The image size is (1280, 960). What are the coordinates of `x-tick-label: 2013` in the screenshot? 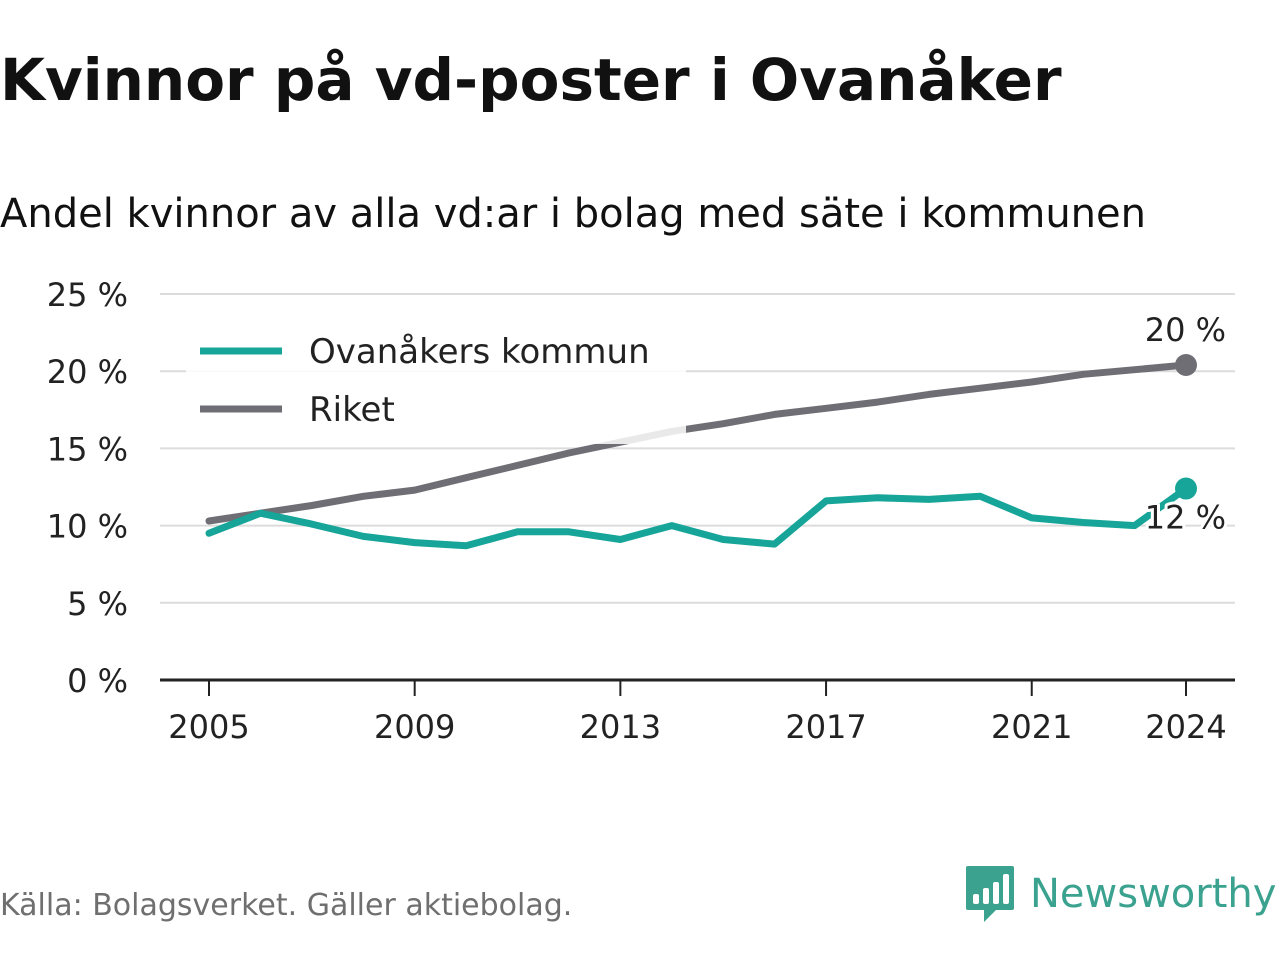 It's located at (620, 727).